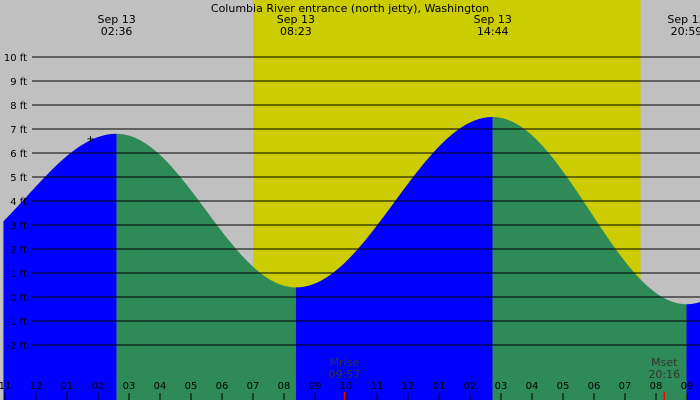 This screenshot has width=700, height=400. What do you see at coordinates (664, 362) in the screenshot?
I see `moon-event-label: Mset` at bounding box center [664, 362].